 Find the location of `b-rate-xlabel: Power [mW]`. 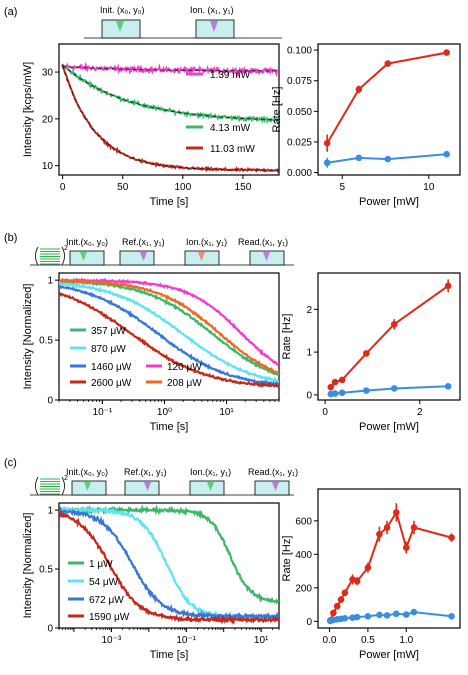

b-rate-xlabel: Power [mW] is located at coordinates (389, 427).